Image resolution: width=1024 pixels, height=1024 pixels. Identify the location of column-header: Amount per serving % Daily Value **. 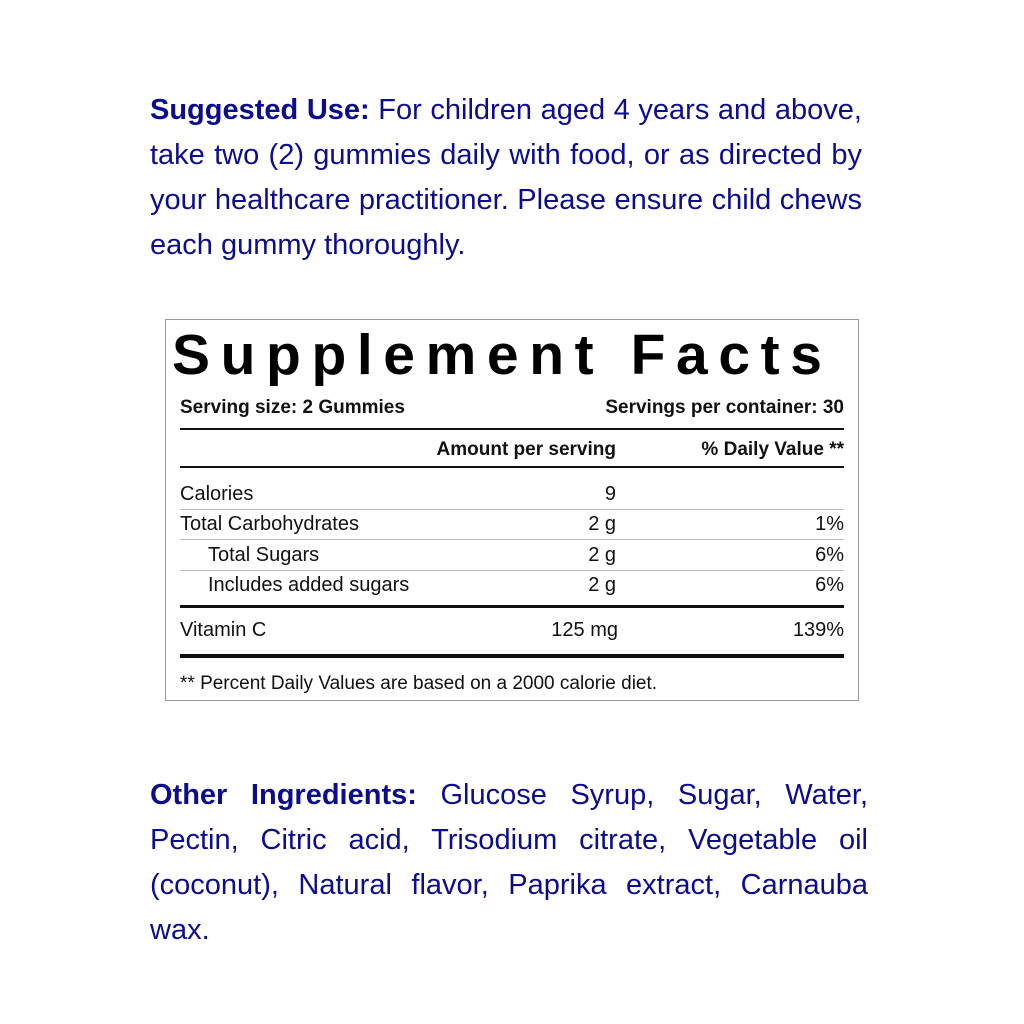
(512, 450).